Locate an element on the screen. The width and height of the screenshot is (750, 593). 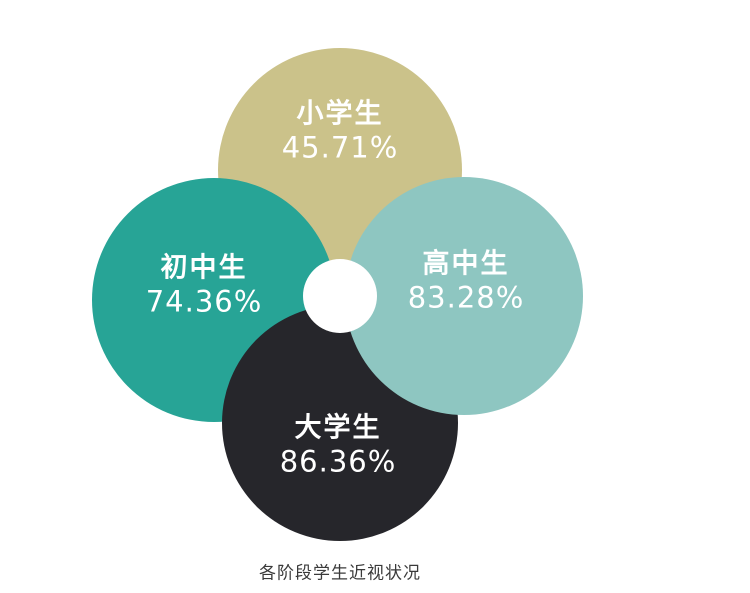
circle-senior-high-students is located at coordinates (464, 296).